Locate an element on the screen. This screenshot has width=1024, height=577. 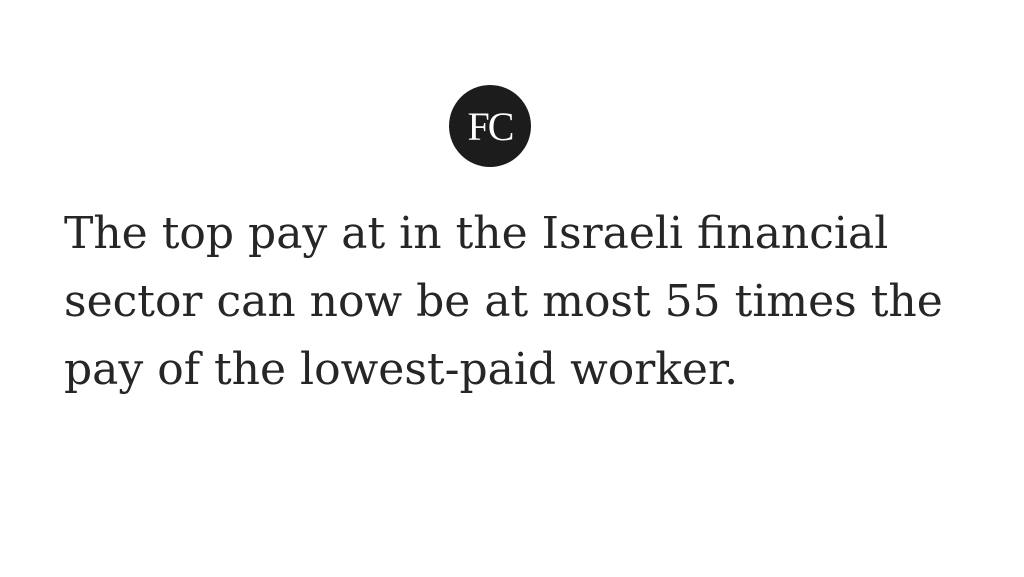
quote-line-3: pay of the lowest-paid worker. is located at coordinates (401, 369).